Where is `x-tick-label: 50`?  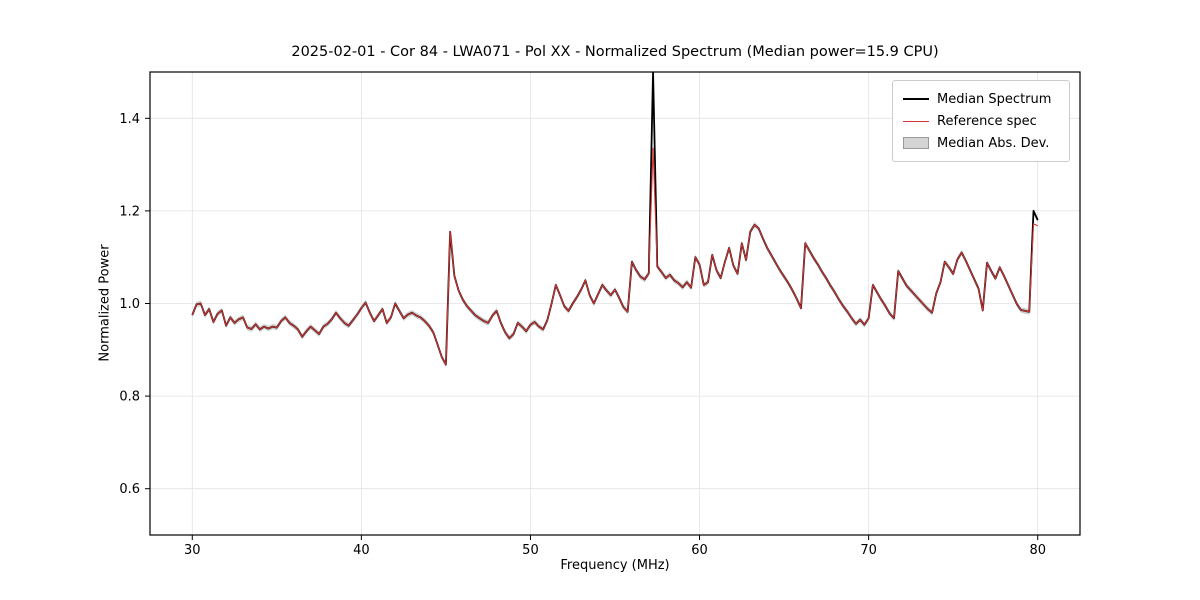
x-tick-label: 50 is located at coordinates (530, 550).